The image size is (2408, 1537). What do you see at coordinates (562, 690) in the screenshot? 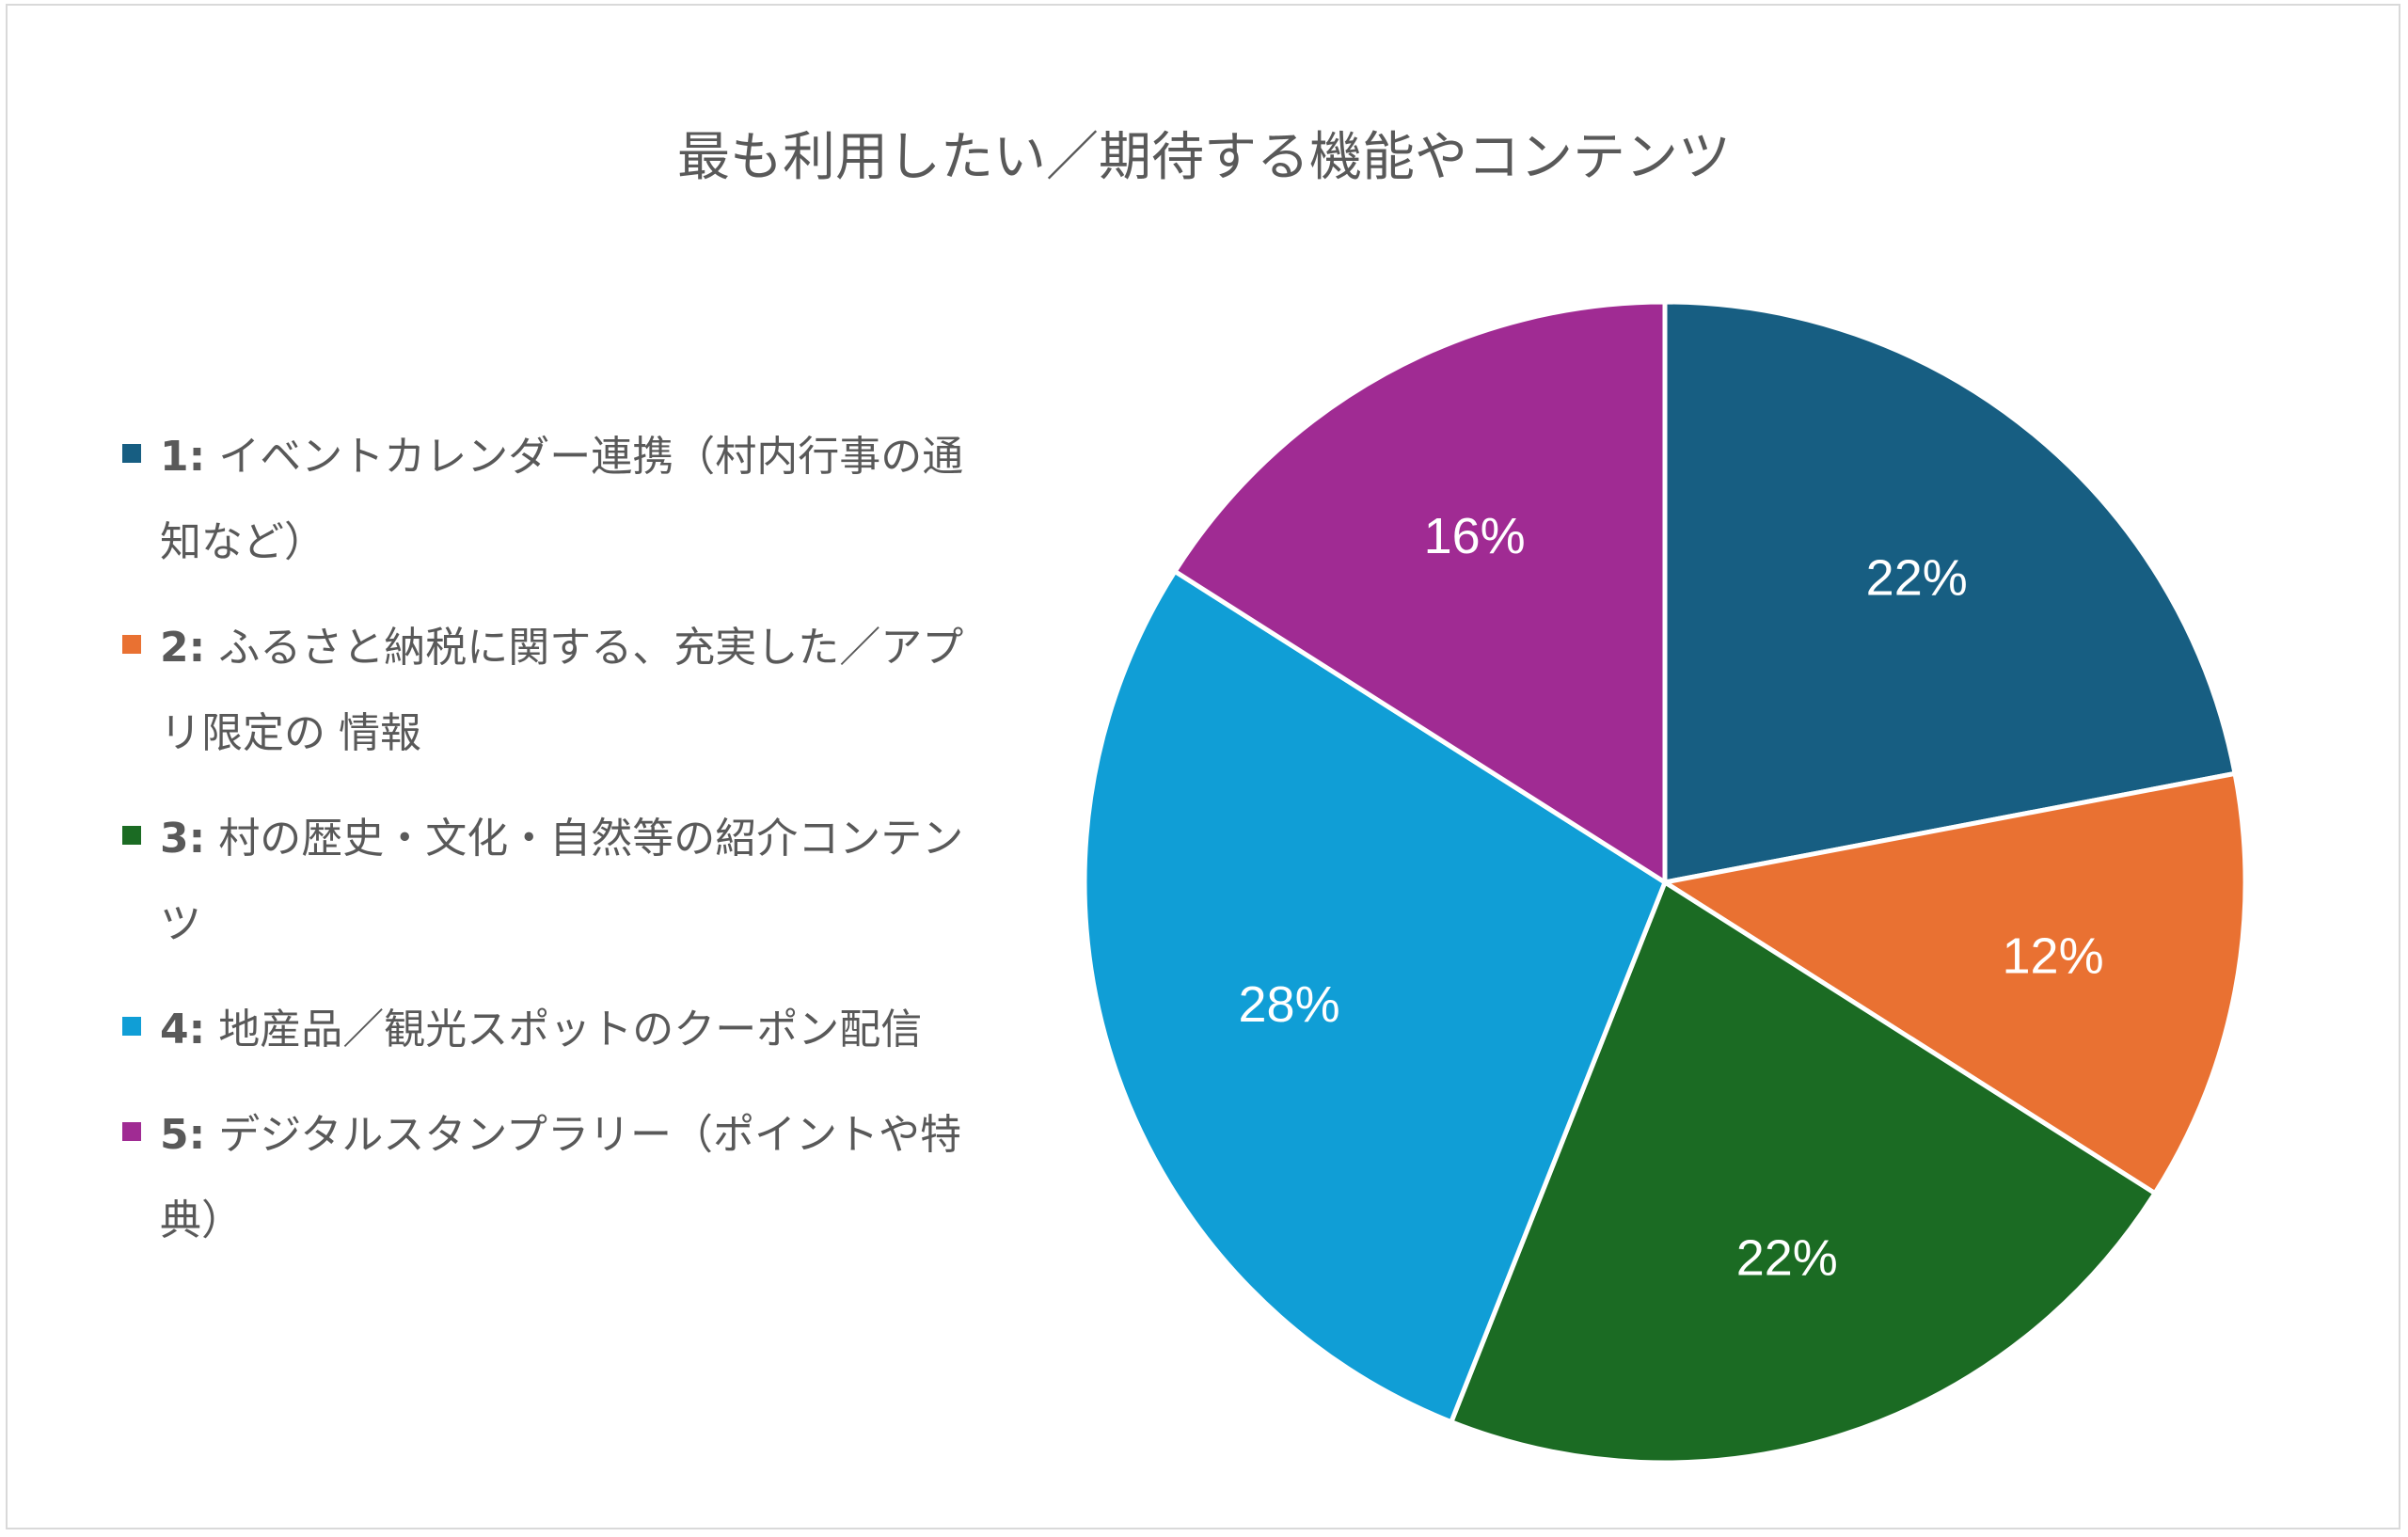
I see `legend-label-2: ふるさと納税に関する、充実した／アプリ限定の 情報` at bounding box center [562, 690].